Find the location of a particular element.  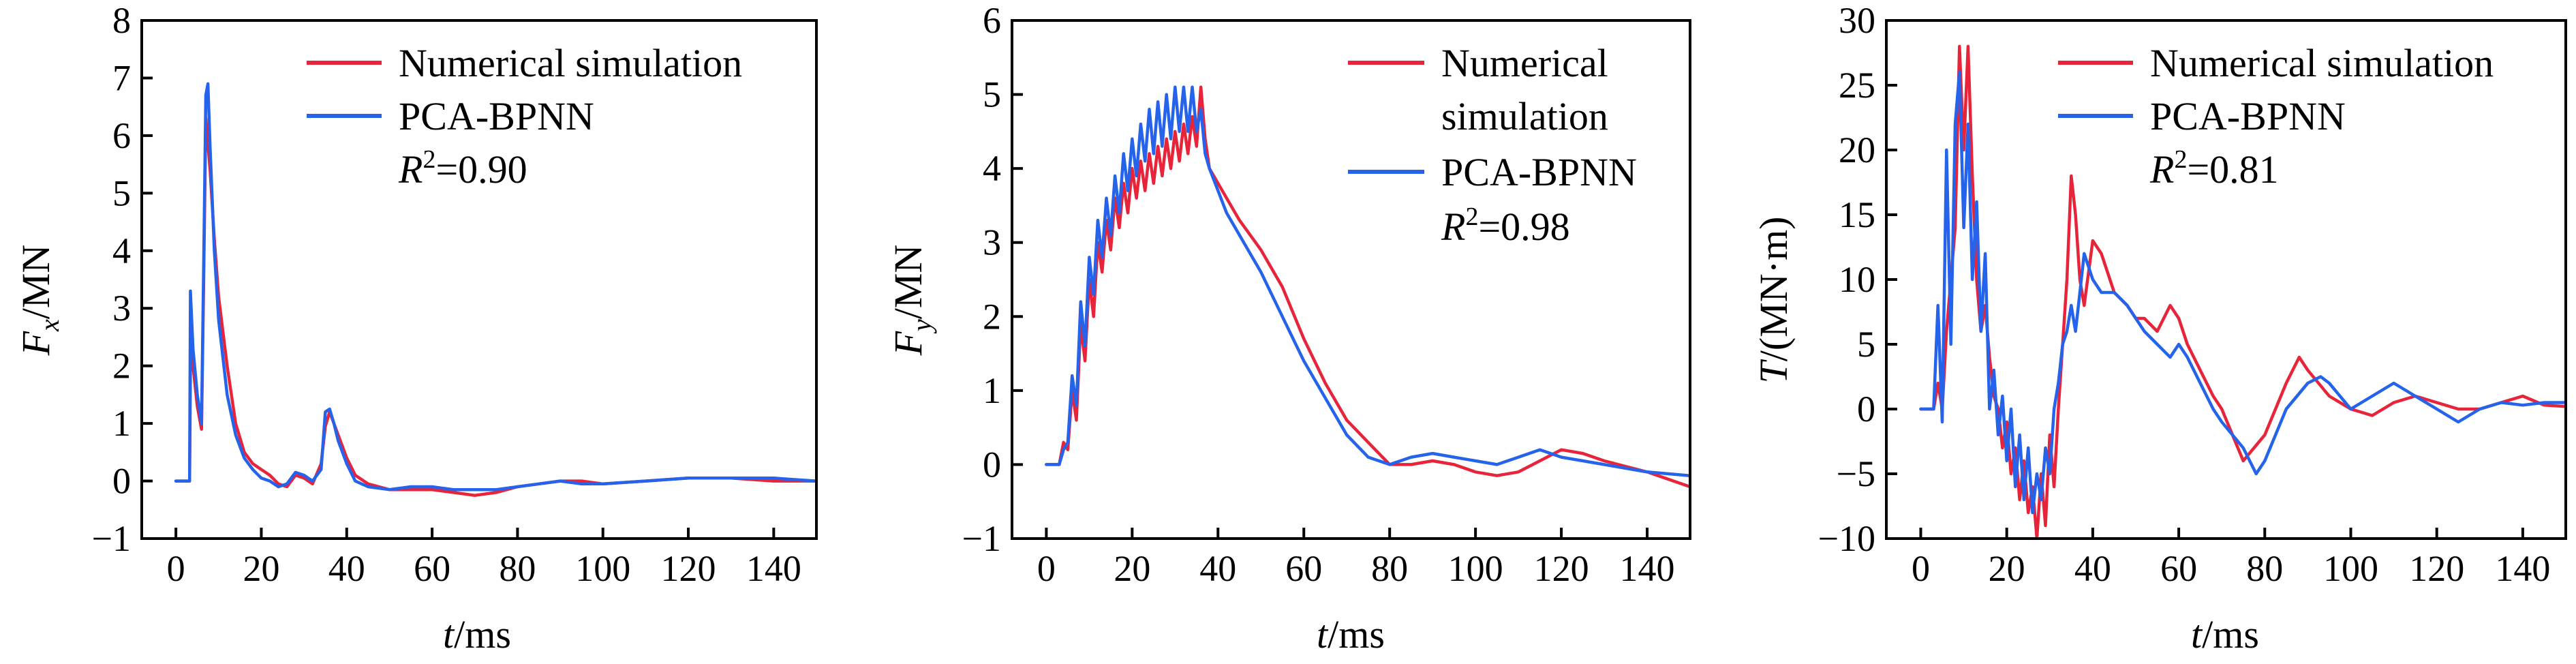

r-squared-annotation: R2=0.98 is located at coordinates (1506, 225).